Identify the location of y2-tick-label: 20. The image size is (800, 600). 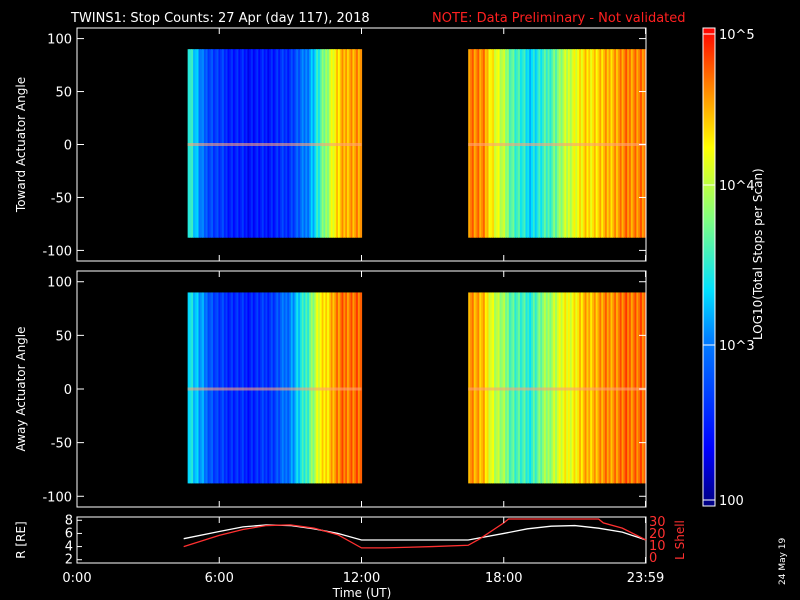
(657, 534).